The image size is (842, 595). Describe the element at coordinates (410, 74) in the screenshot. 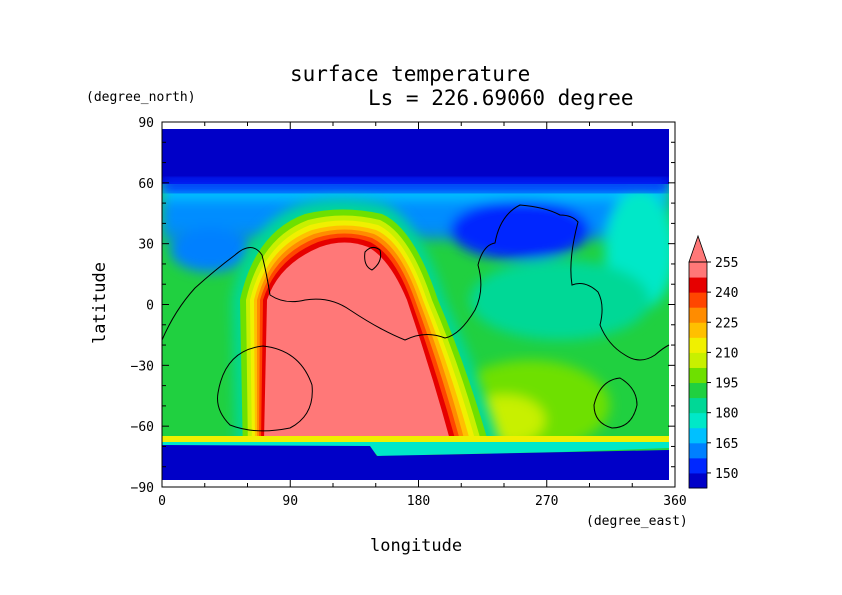

I see `chart-title: surface temperature` at that location.